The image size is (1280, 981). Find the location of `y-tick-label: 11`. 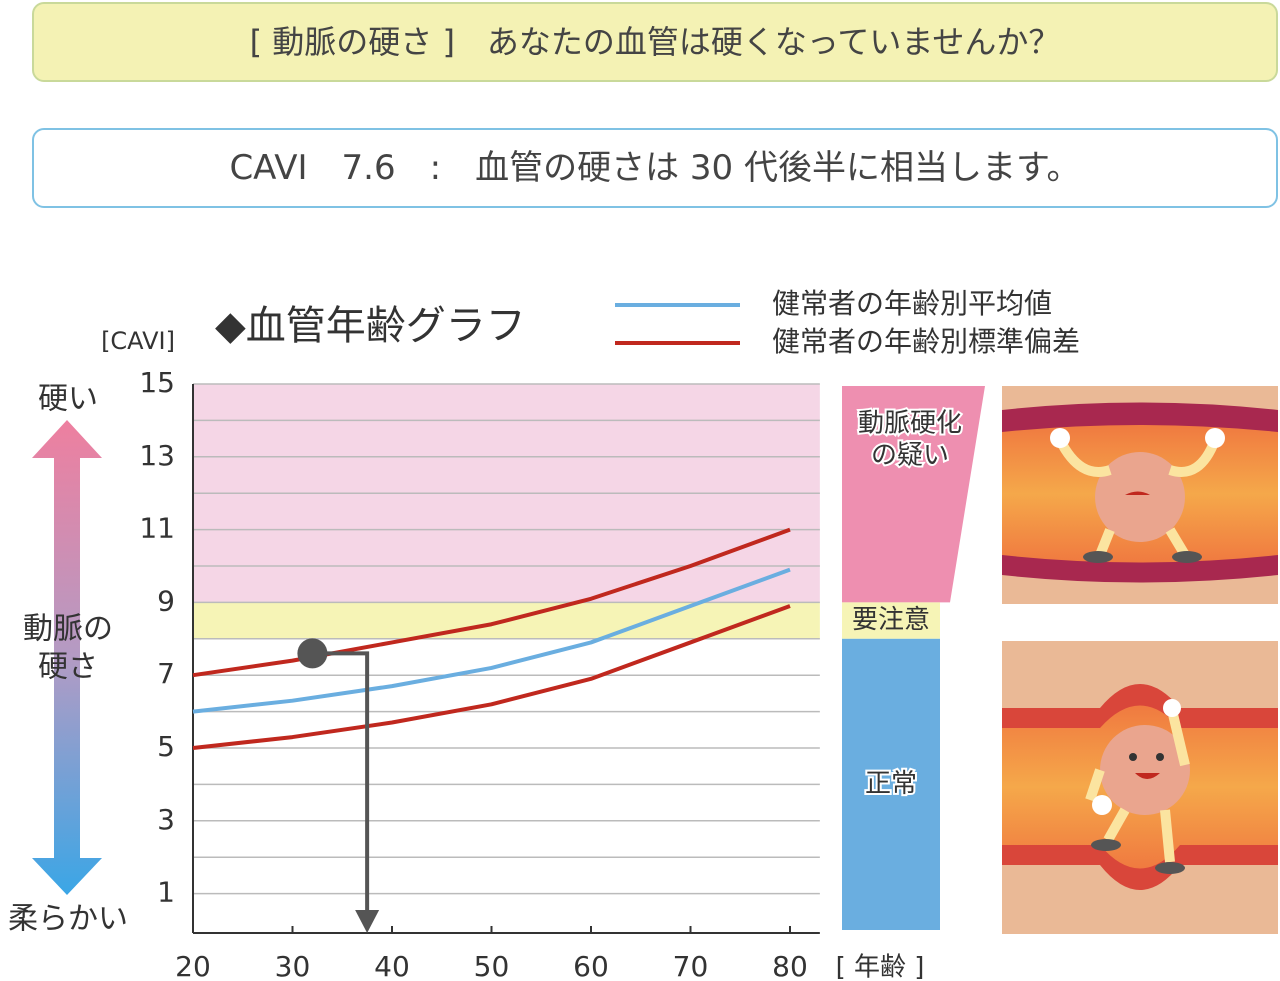

y-tick-label: 11 is located at coordinates (157, 528).